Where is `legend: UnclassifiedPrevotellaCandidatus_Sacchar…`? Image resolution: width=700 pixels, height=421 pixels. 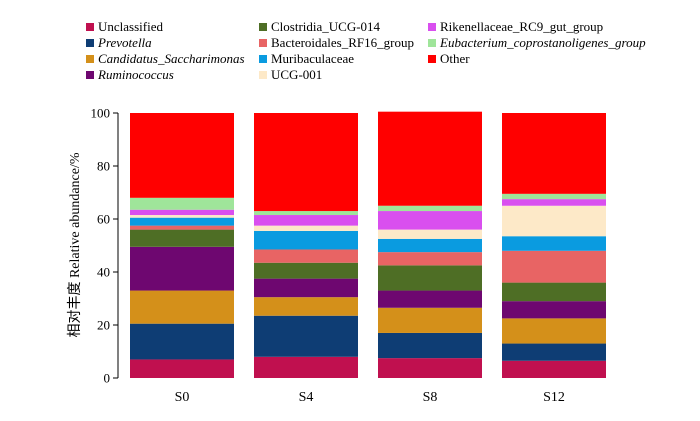
legend: UnclassifiedPrevotellaCandidatus_Sacchar… is located at coordinates (366, 50).